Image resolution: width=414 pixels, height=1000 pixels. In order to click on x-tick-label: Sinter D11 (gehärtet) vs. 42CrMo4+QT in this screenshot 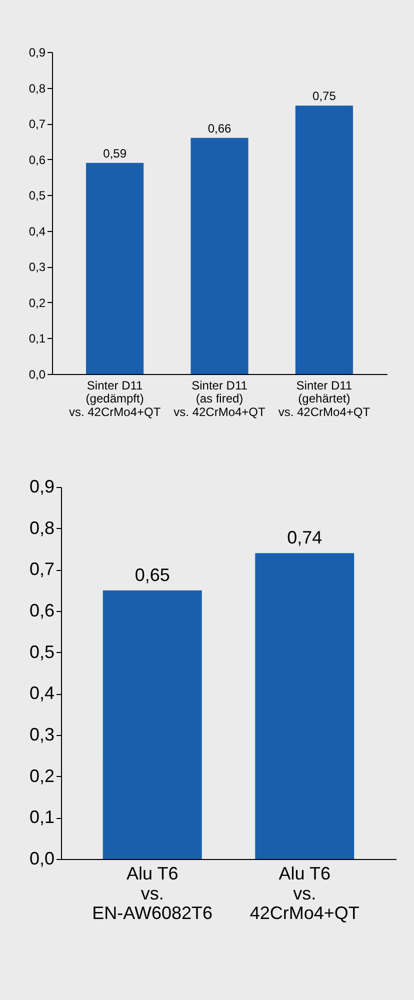, I will do `click(324, 398)`.